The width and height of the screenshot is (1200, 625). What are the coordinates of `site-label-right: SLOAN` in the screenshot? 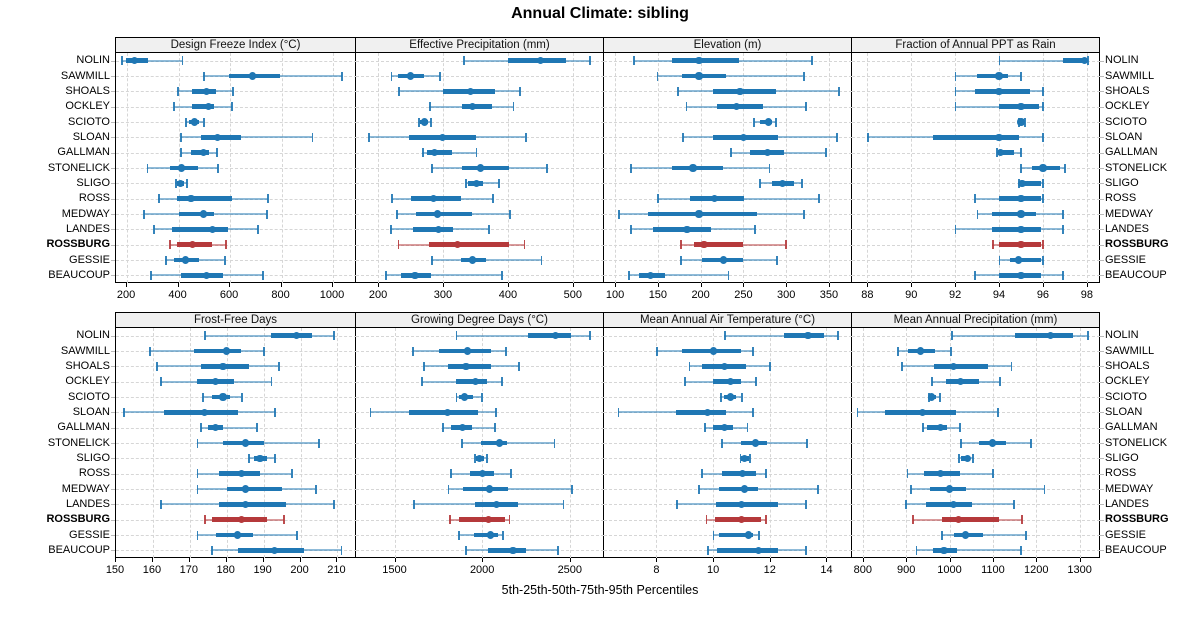 It's located at (1124, 136).